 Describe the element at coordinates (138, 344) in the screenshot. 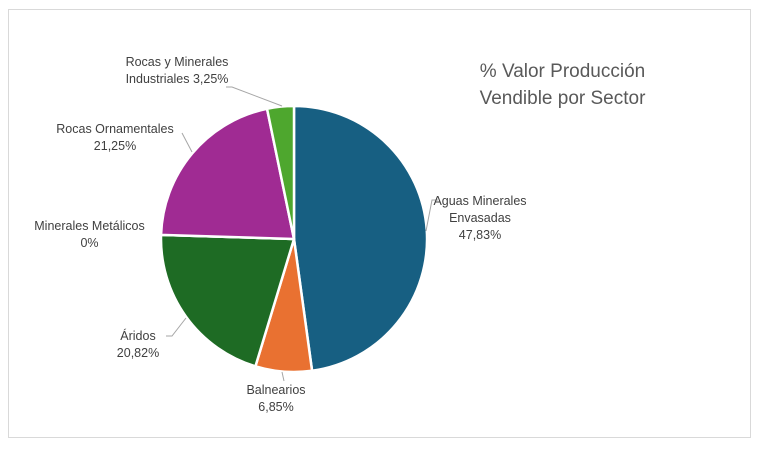

I see `label-aridos: Áridos 20,82%` at that location.